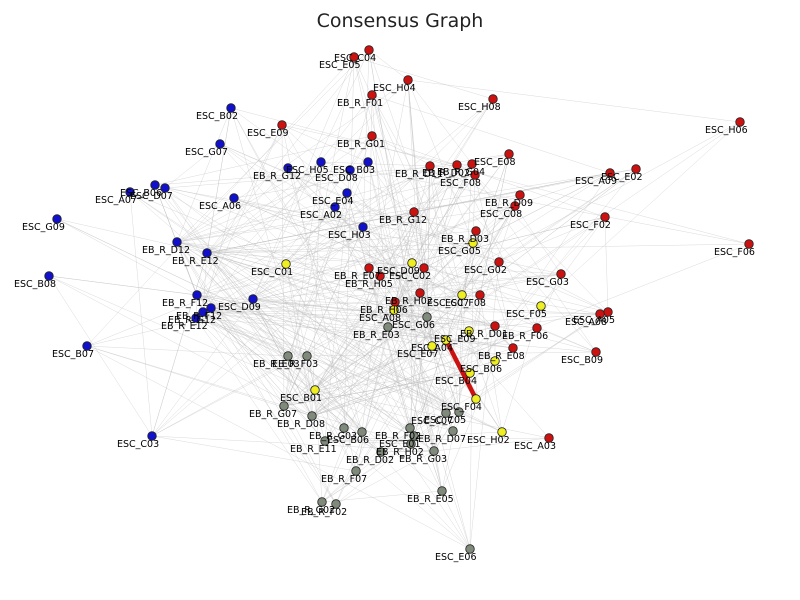 Image resolution: width=800 pixels, height=600 pixels. I want to click on node-esc-c05, so click(459, 412).